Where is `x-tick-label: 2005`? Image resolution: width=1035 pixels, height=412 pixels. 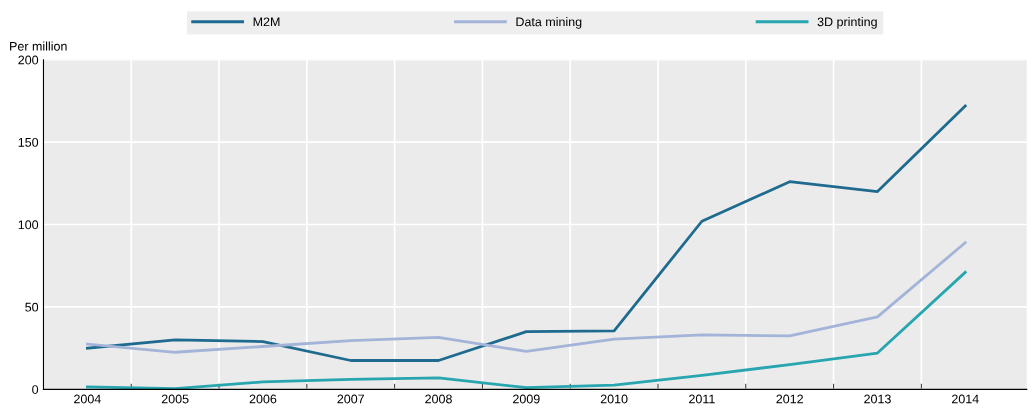
x-tick-label: 2005 is located at coordinates (175, 399).